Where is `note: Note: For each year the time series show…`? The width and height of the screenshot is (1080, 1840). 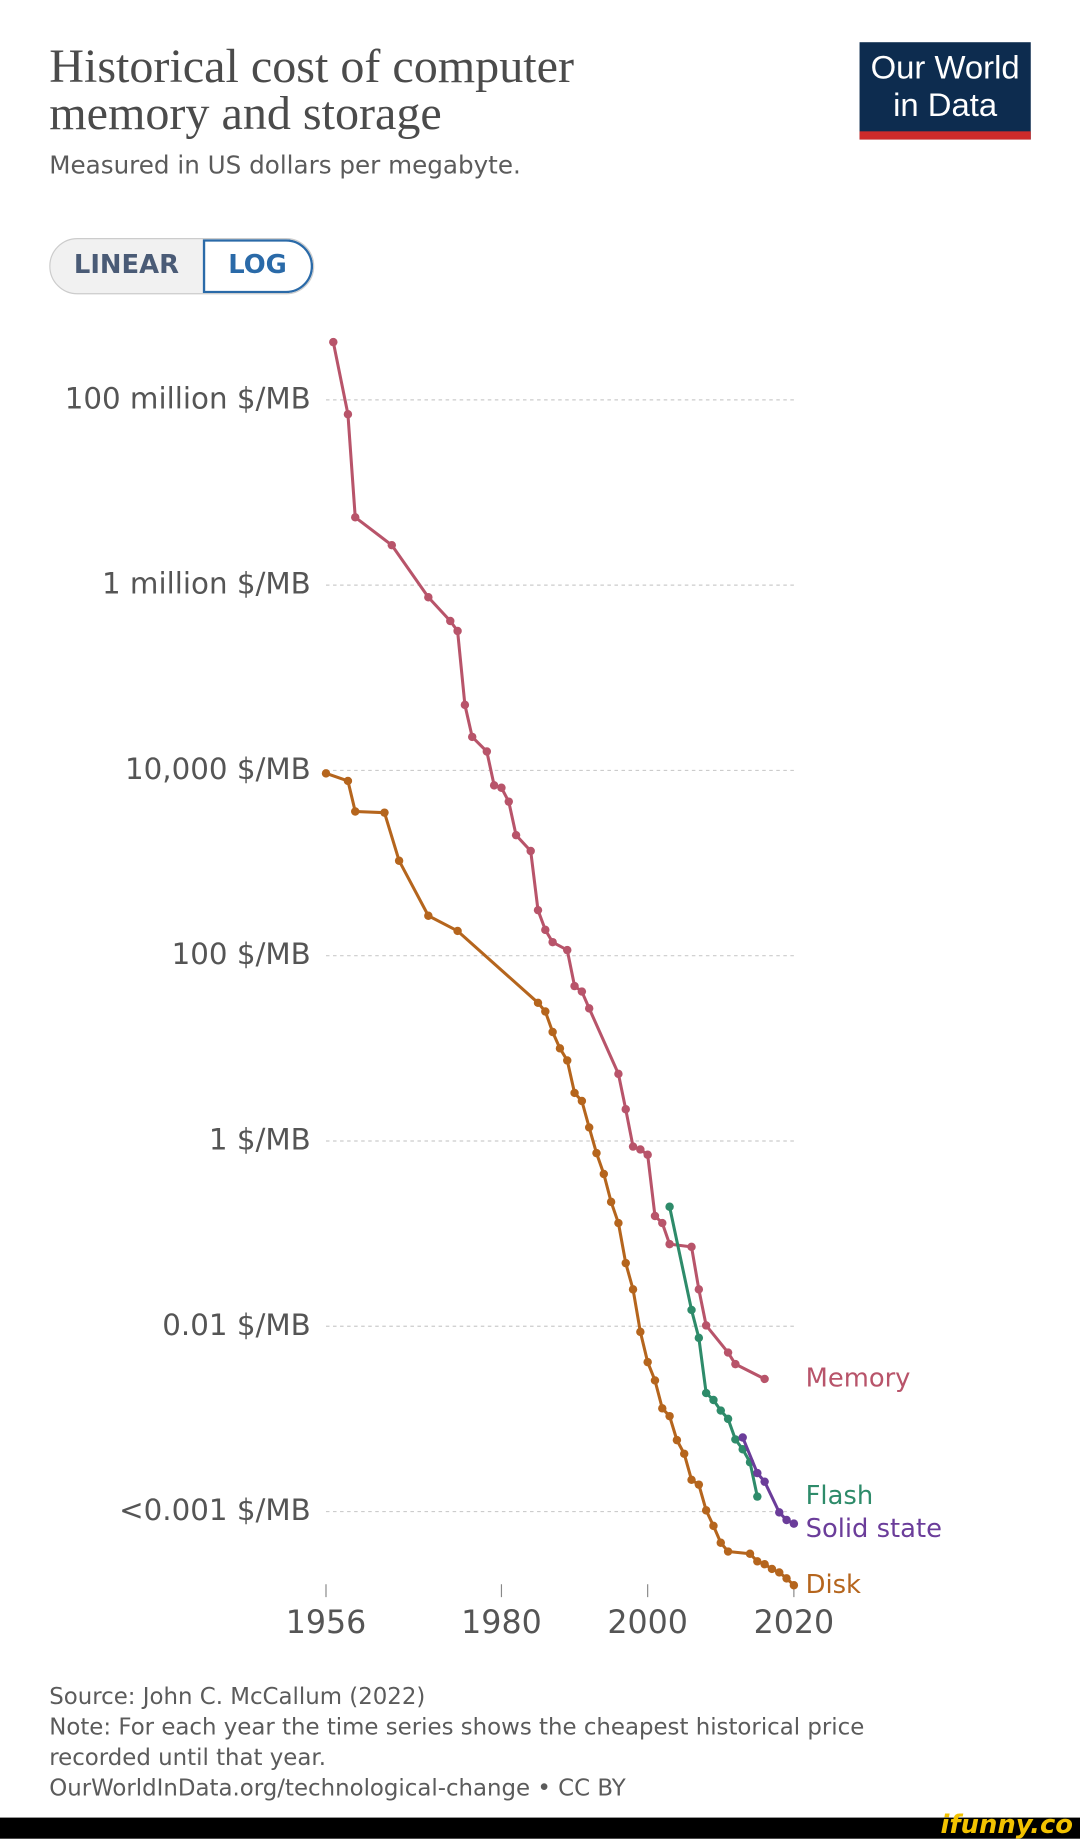 note: Note: For each year the time series show… is located at coordinates (457, 1742).